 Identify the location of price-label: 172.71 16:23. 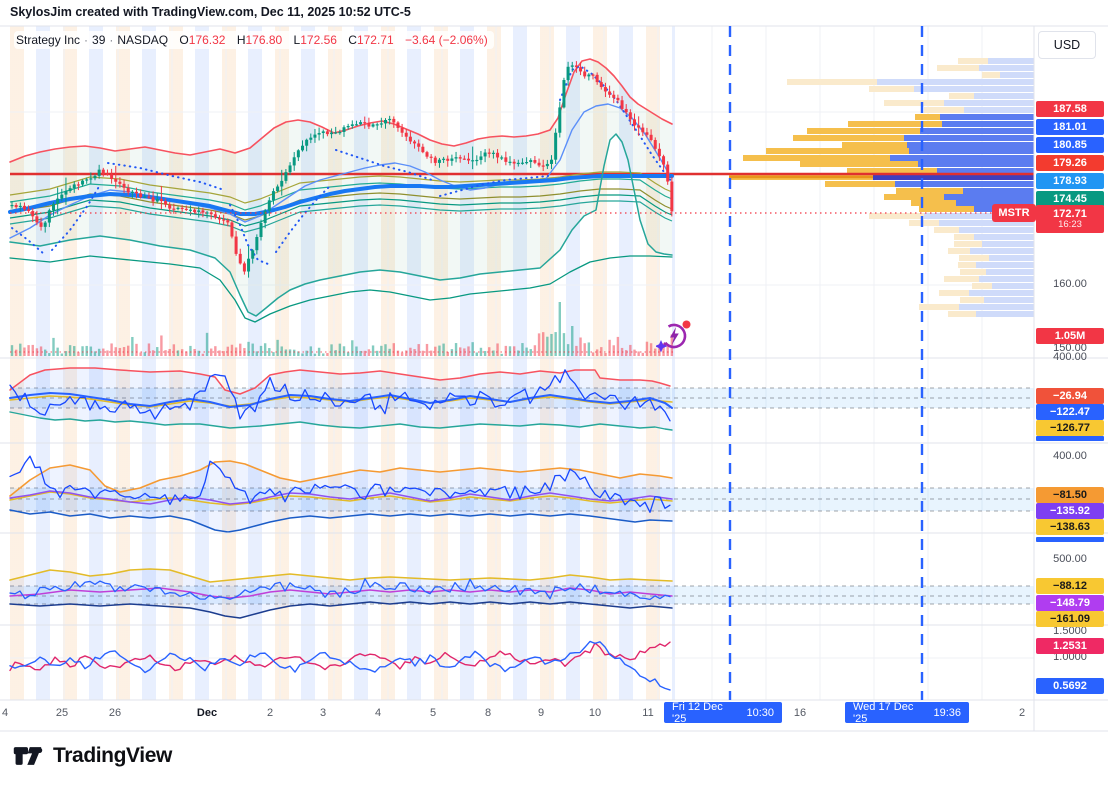
(1070, 219).